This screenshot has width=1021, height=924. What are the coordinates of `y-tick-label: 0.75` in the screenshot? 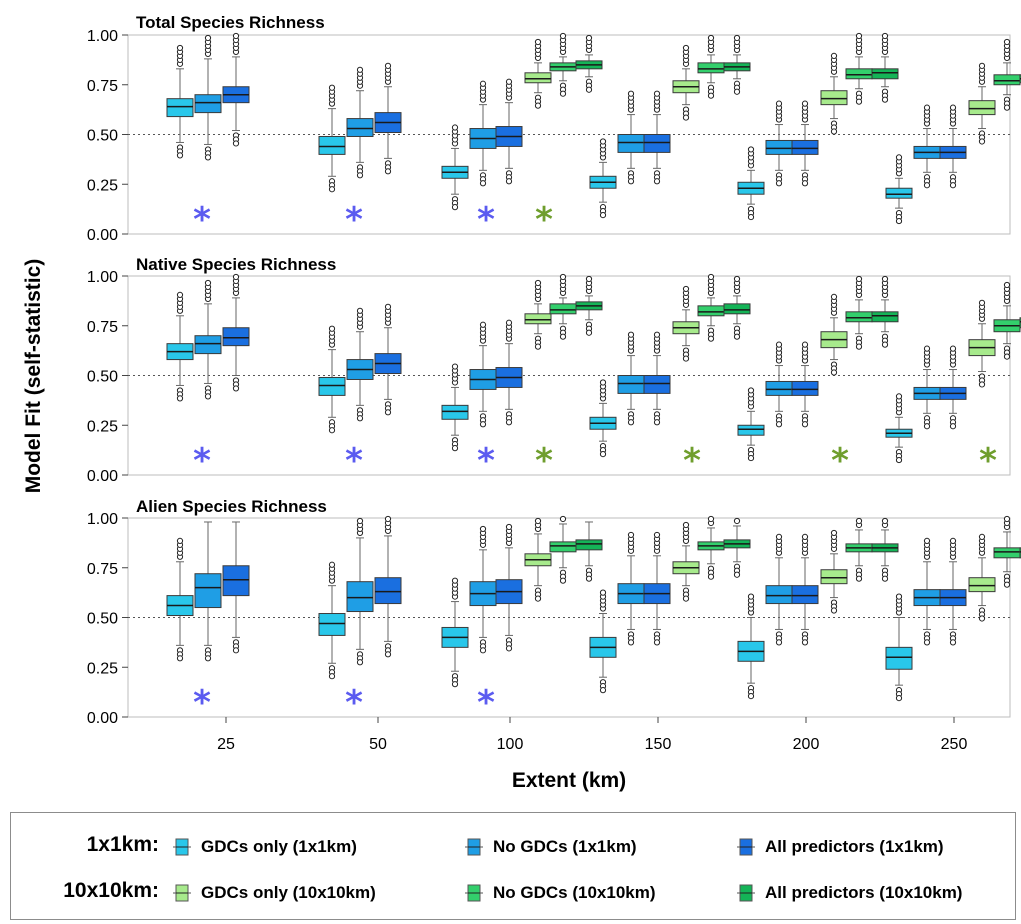 It's located at (102, 569).